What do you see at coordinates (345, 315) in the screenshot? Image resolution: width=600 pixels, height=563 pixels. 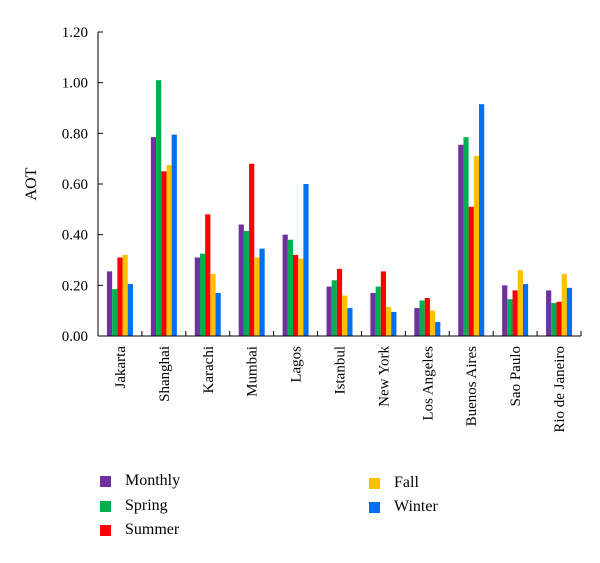 I see `bar-fall-istanbul` at bounding box center [345, 315].